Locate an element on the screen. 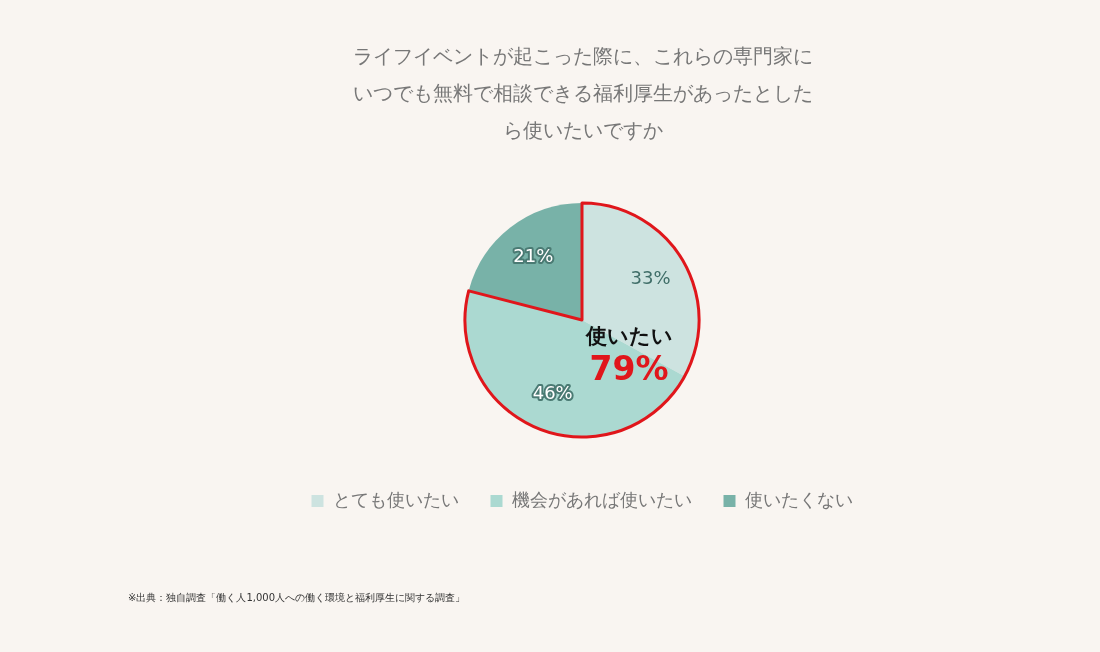 This screenshot has width=1100, height=652. legend-label: 使いたくない is located at coordinates (798, 499).